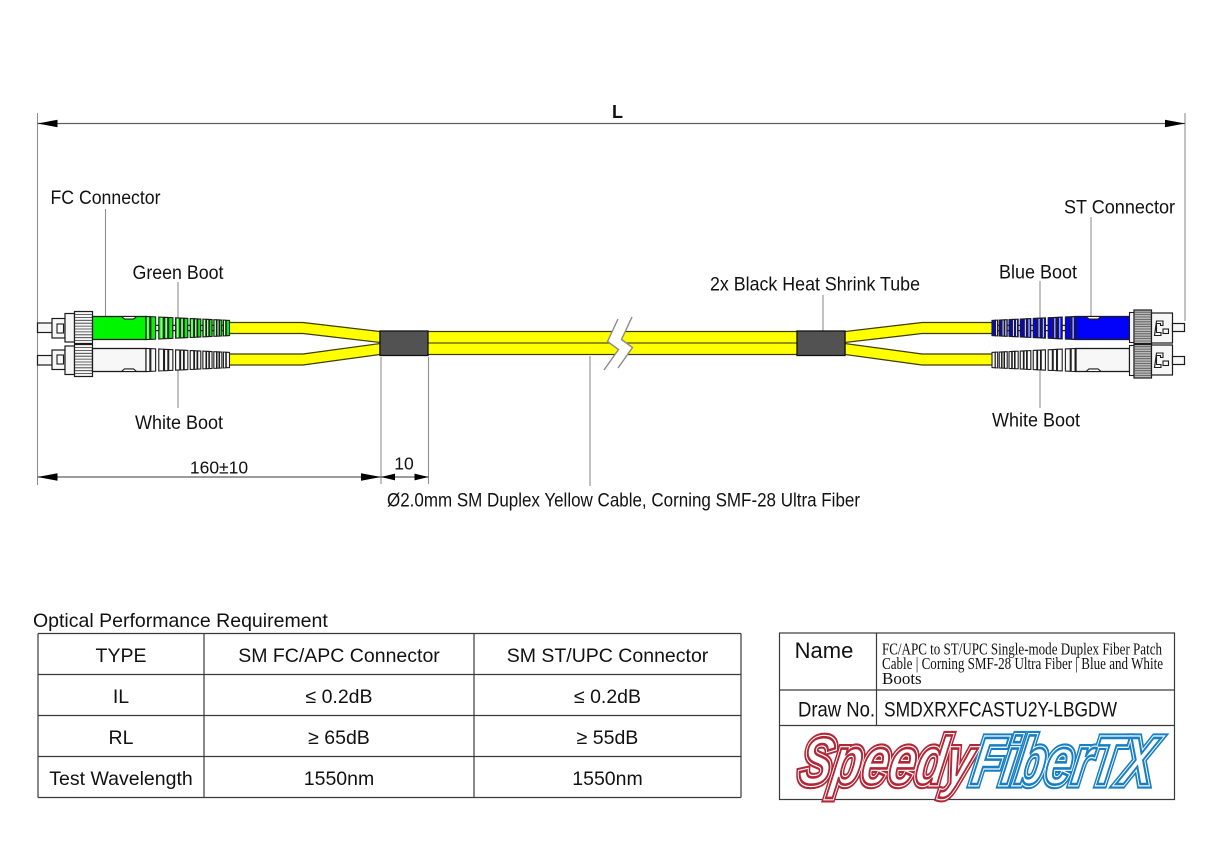 The width and height of the screenshot is (1214, 859). Describe the element at coordinates (608, 738) in the screenshot. I see `svg-text: ≥ 55dB` at that location.